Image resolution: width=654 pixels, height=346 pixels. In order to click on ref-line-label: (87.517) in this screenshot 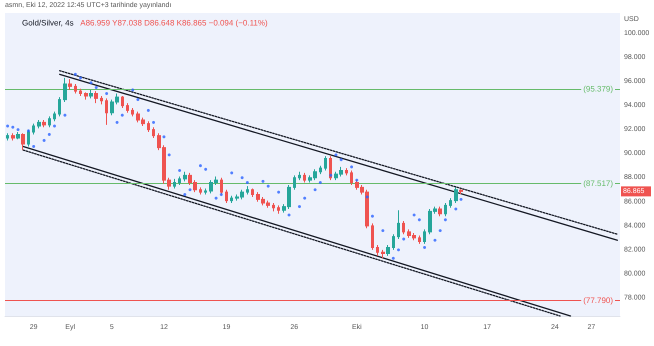, I will do `click(598, 183)`.